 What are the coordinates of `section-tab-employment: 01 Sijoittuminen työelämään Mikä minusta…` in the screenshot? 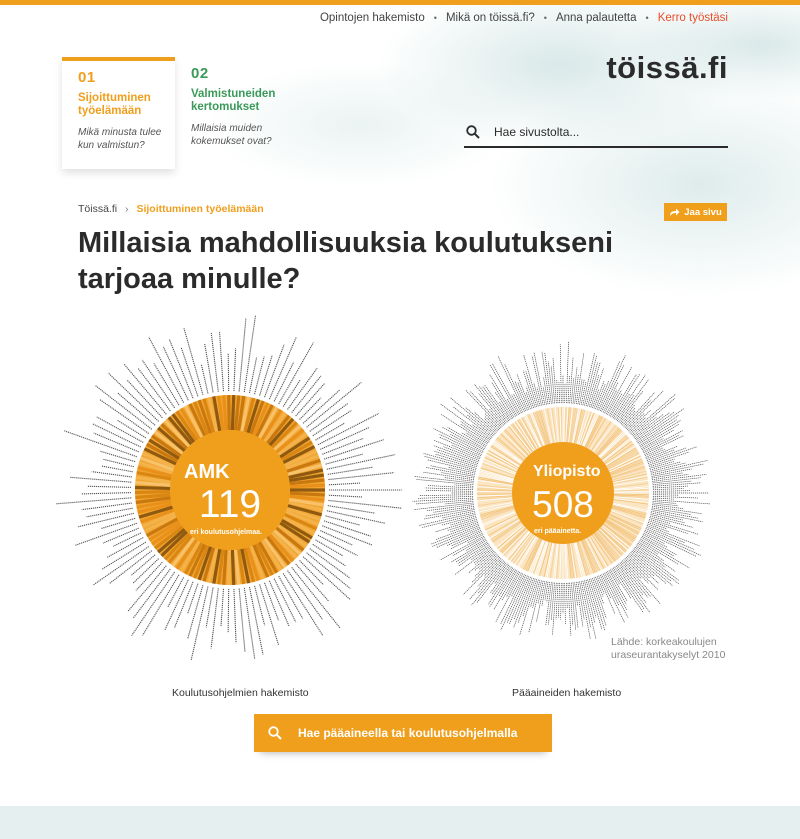 It's located at (118, 113).